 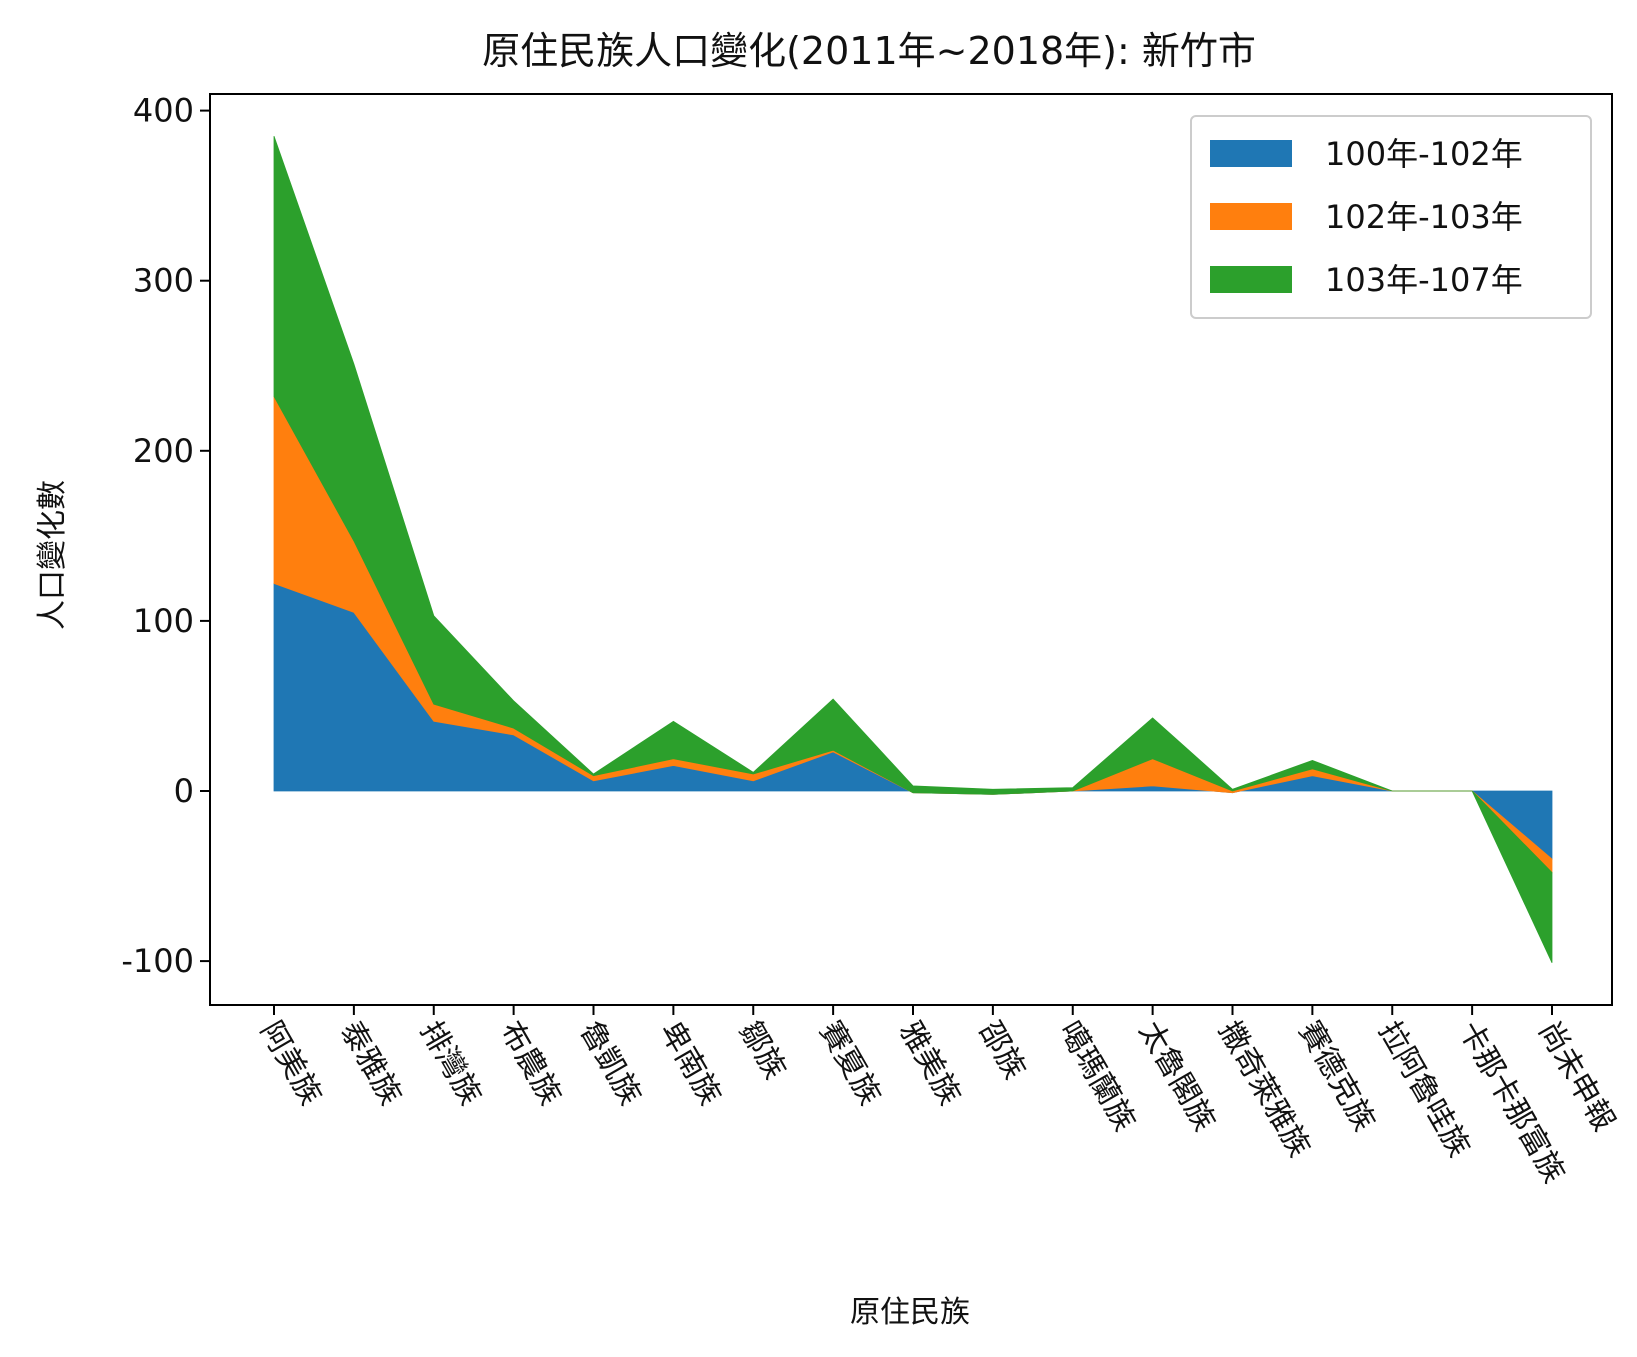 What do you see at coordinates (1576, 1076) in the screenshot?
I see `x-tick-label: 尚未申報` at bounding box center [1576, 1076].